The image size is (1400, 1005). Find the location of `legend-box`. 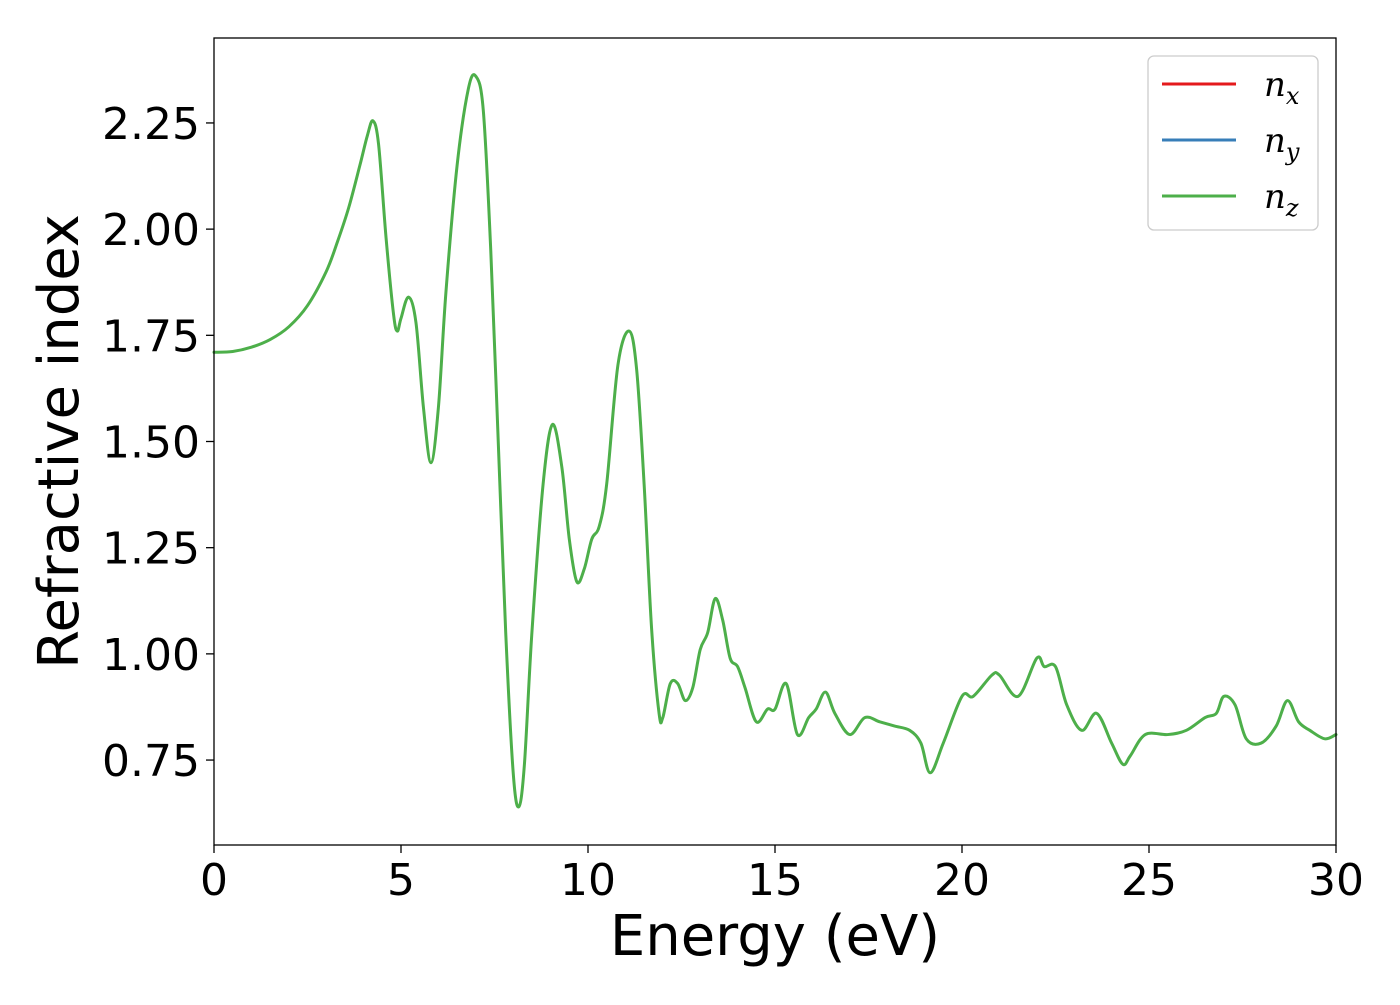

legend-box is located at coordinates (1233, 143).